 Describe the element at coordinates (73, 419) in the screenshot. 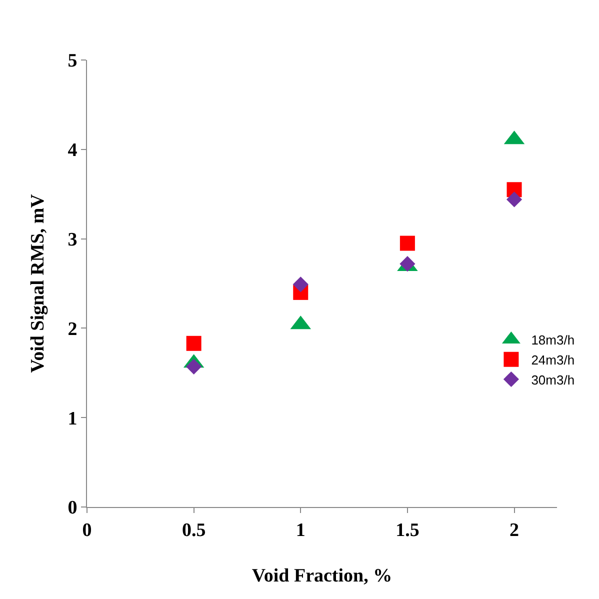

I see `y-tick-label: 1` at that location.